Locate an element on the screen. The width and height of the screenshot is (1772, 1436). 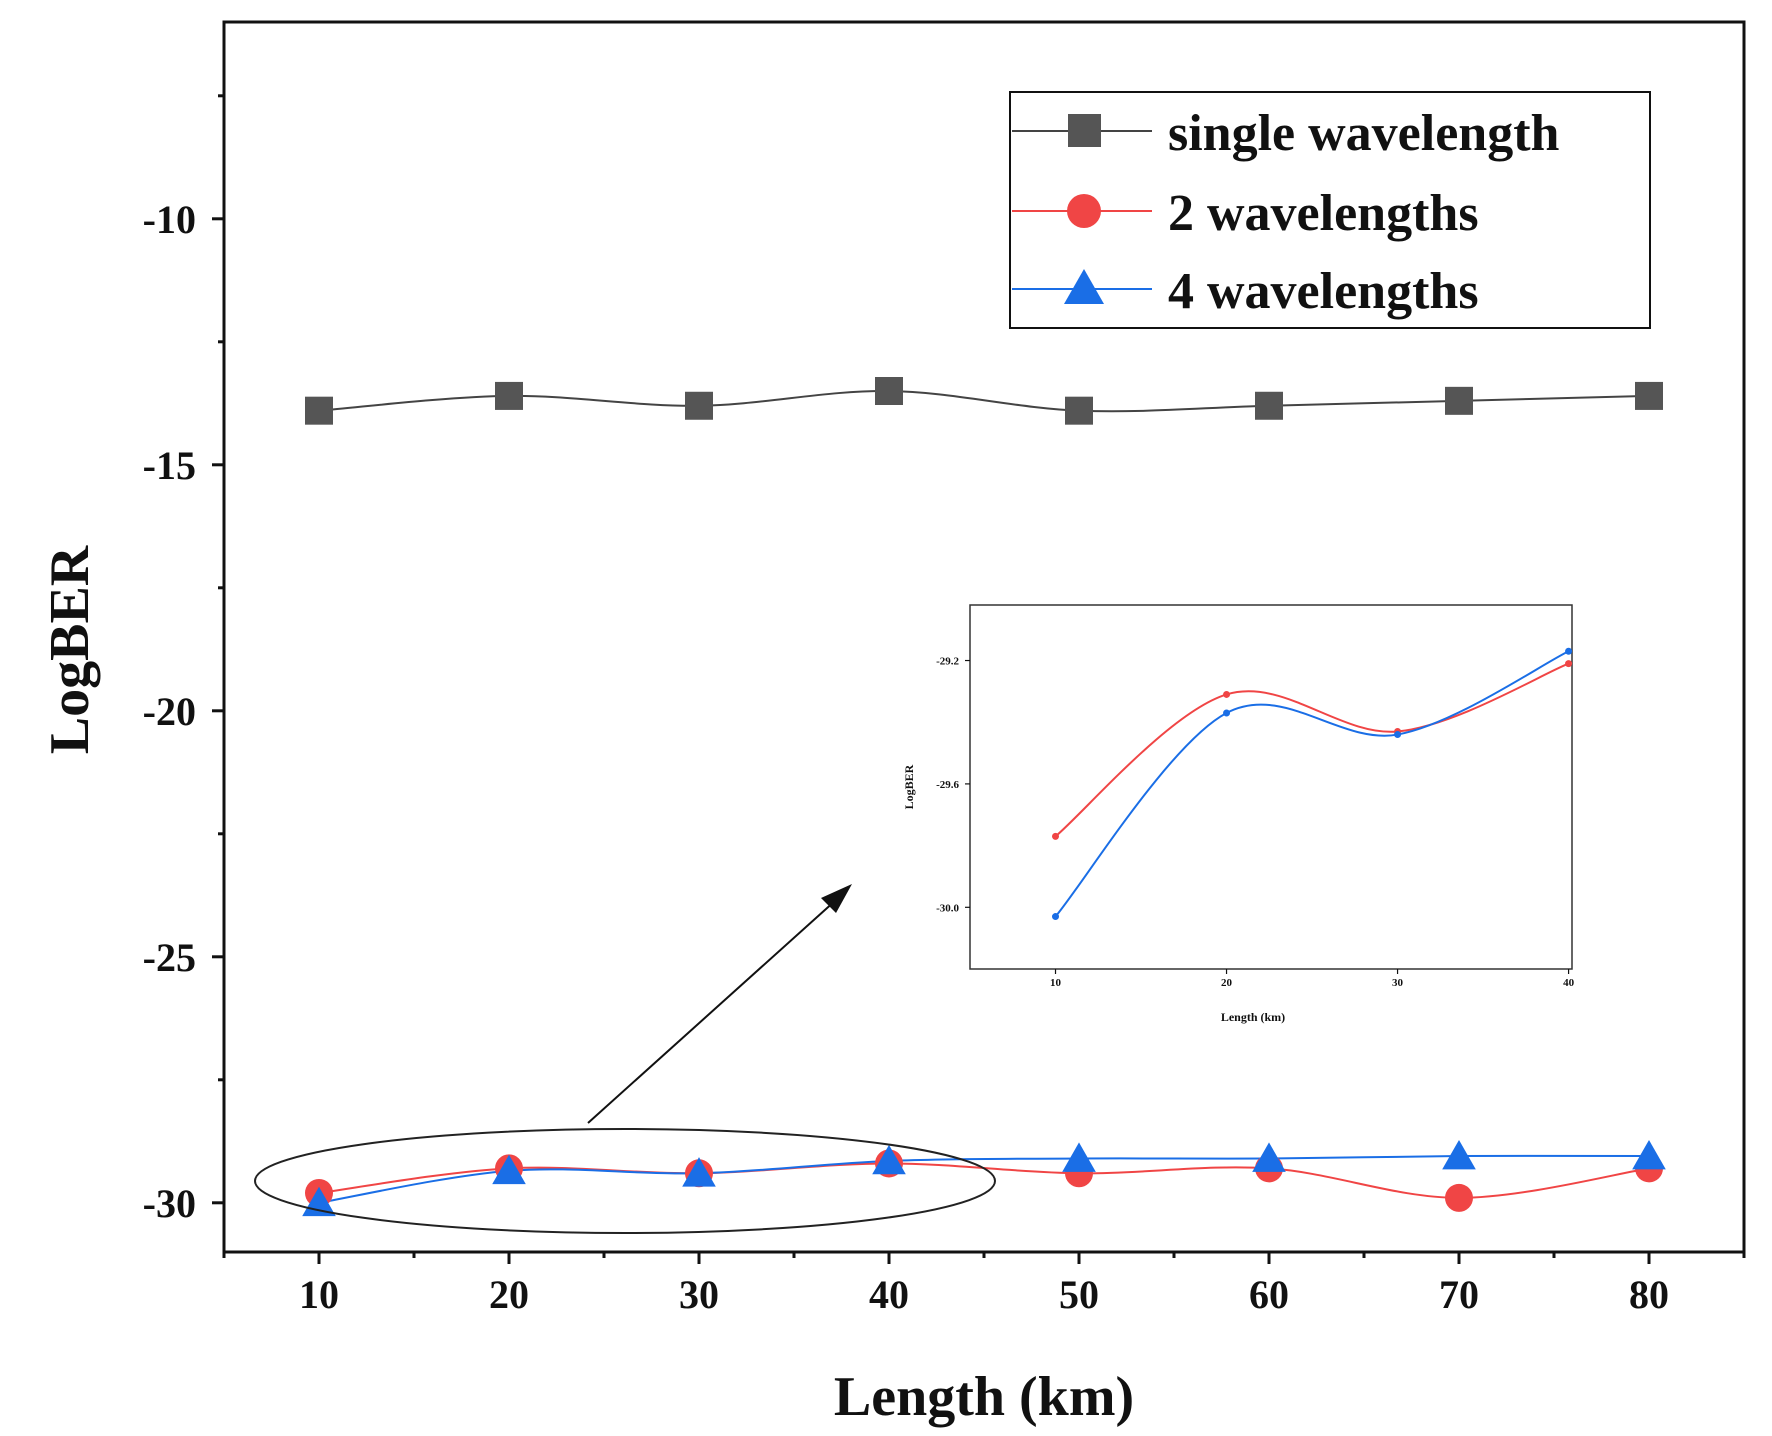
main-y-tick-label: -15 is located at coordinates (169, 465).